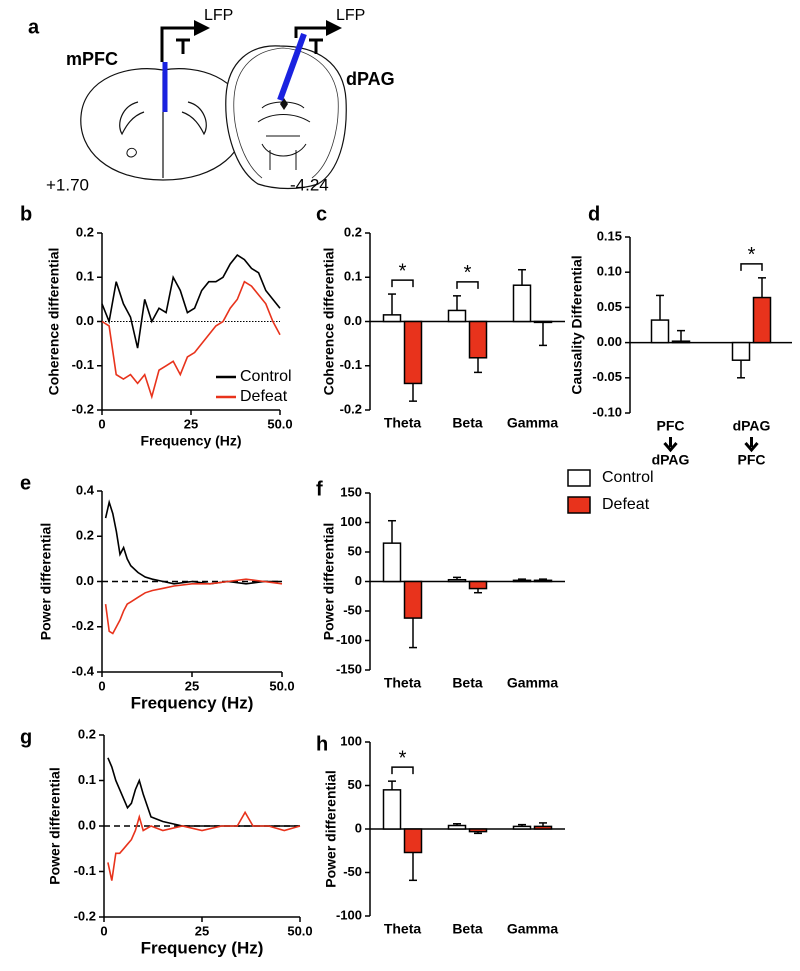  Describe the element at coordinates (309, 184) in the screenshot. I see `coordinate-label: -4.24` at that location.